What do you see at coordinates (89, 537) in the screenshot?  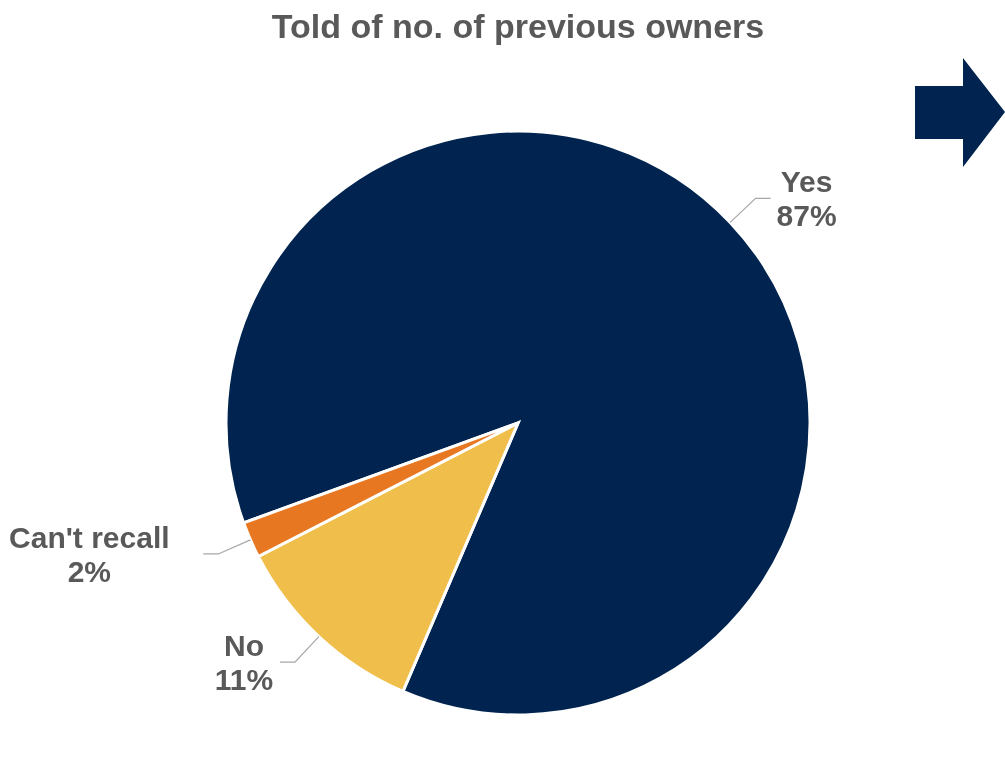 I see `slice-label: Can't recall` at bounding box center [89, 537].